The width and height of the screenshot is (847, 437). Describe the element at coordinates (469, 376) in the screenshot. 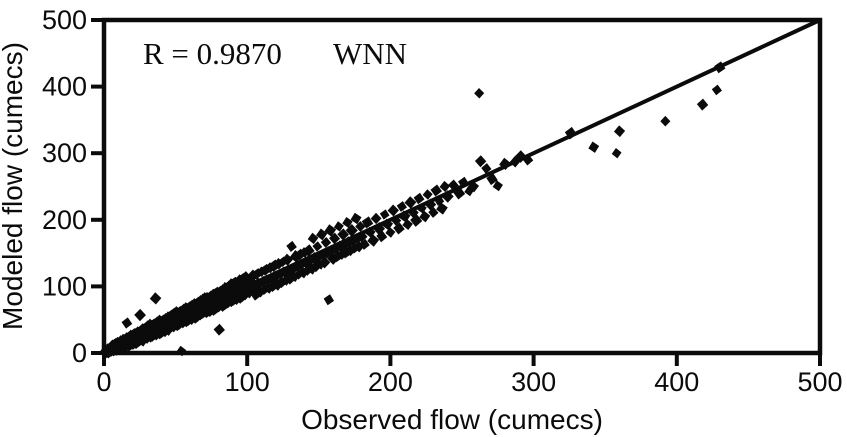

I see `x-axis-ticks: 0 100 200 300 400 500` at that location.